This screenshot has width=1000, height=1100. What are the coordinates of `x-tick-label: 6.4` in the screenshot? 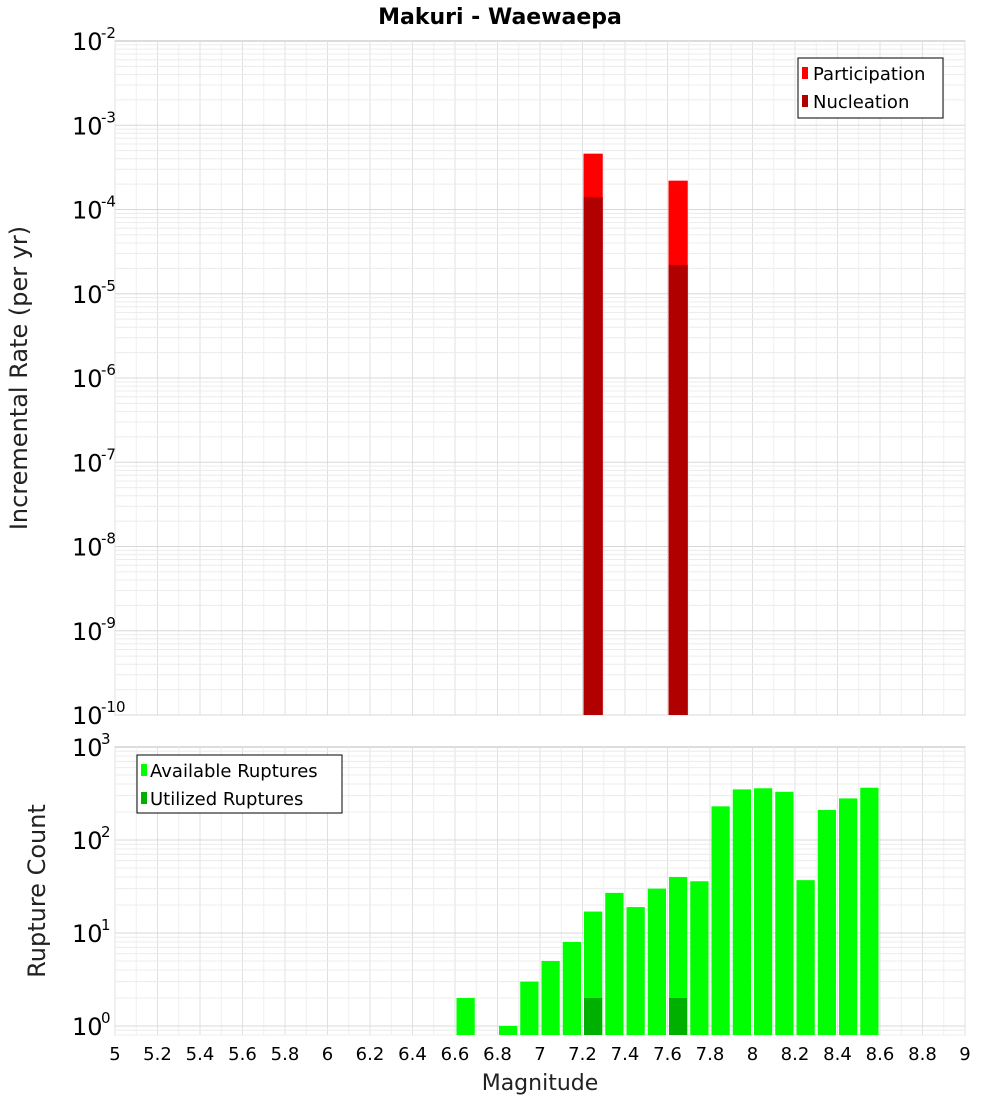 It's located at (412, 1054).